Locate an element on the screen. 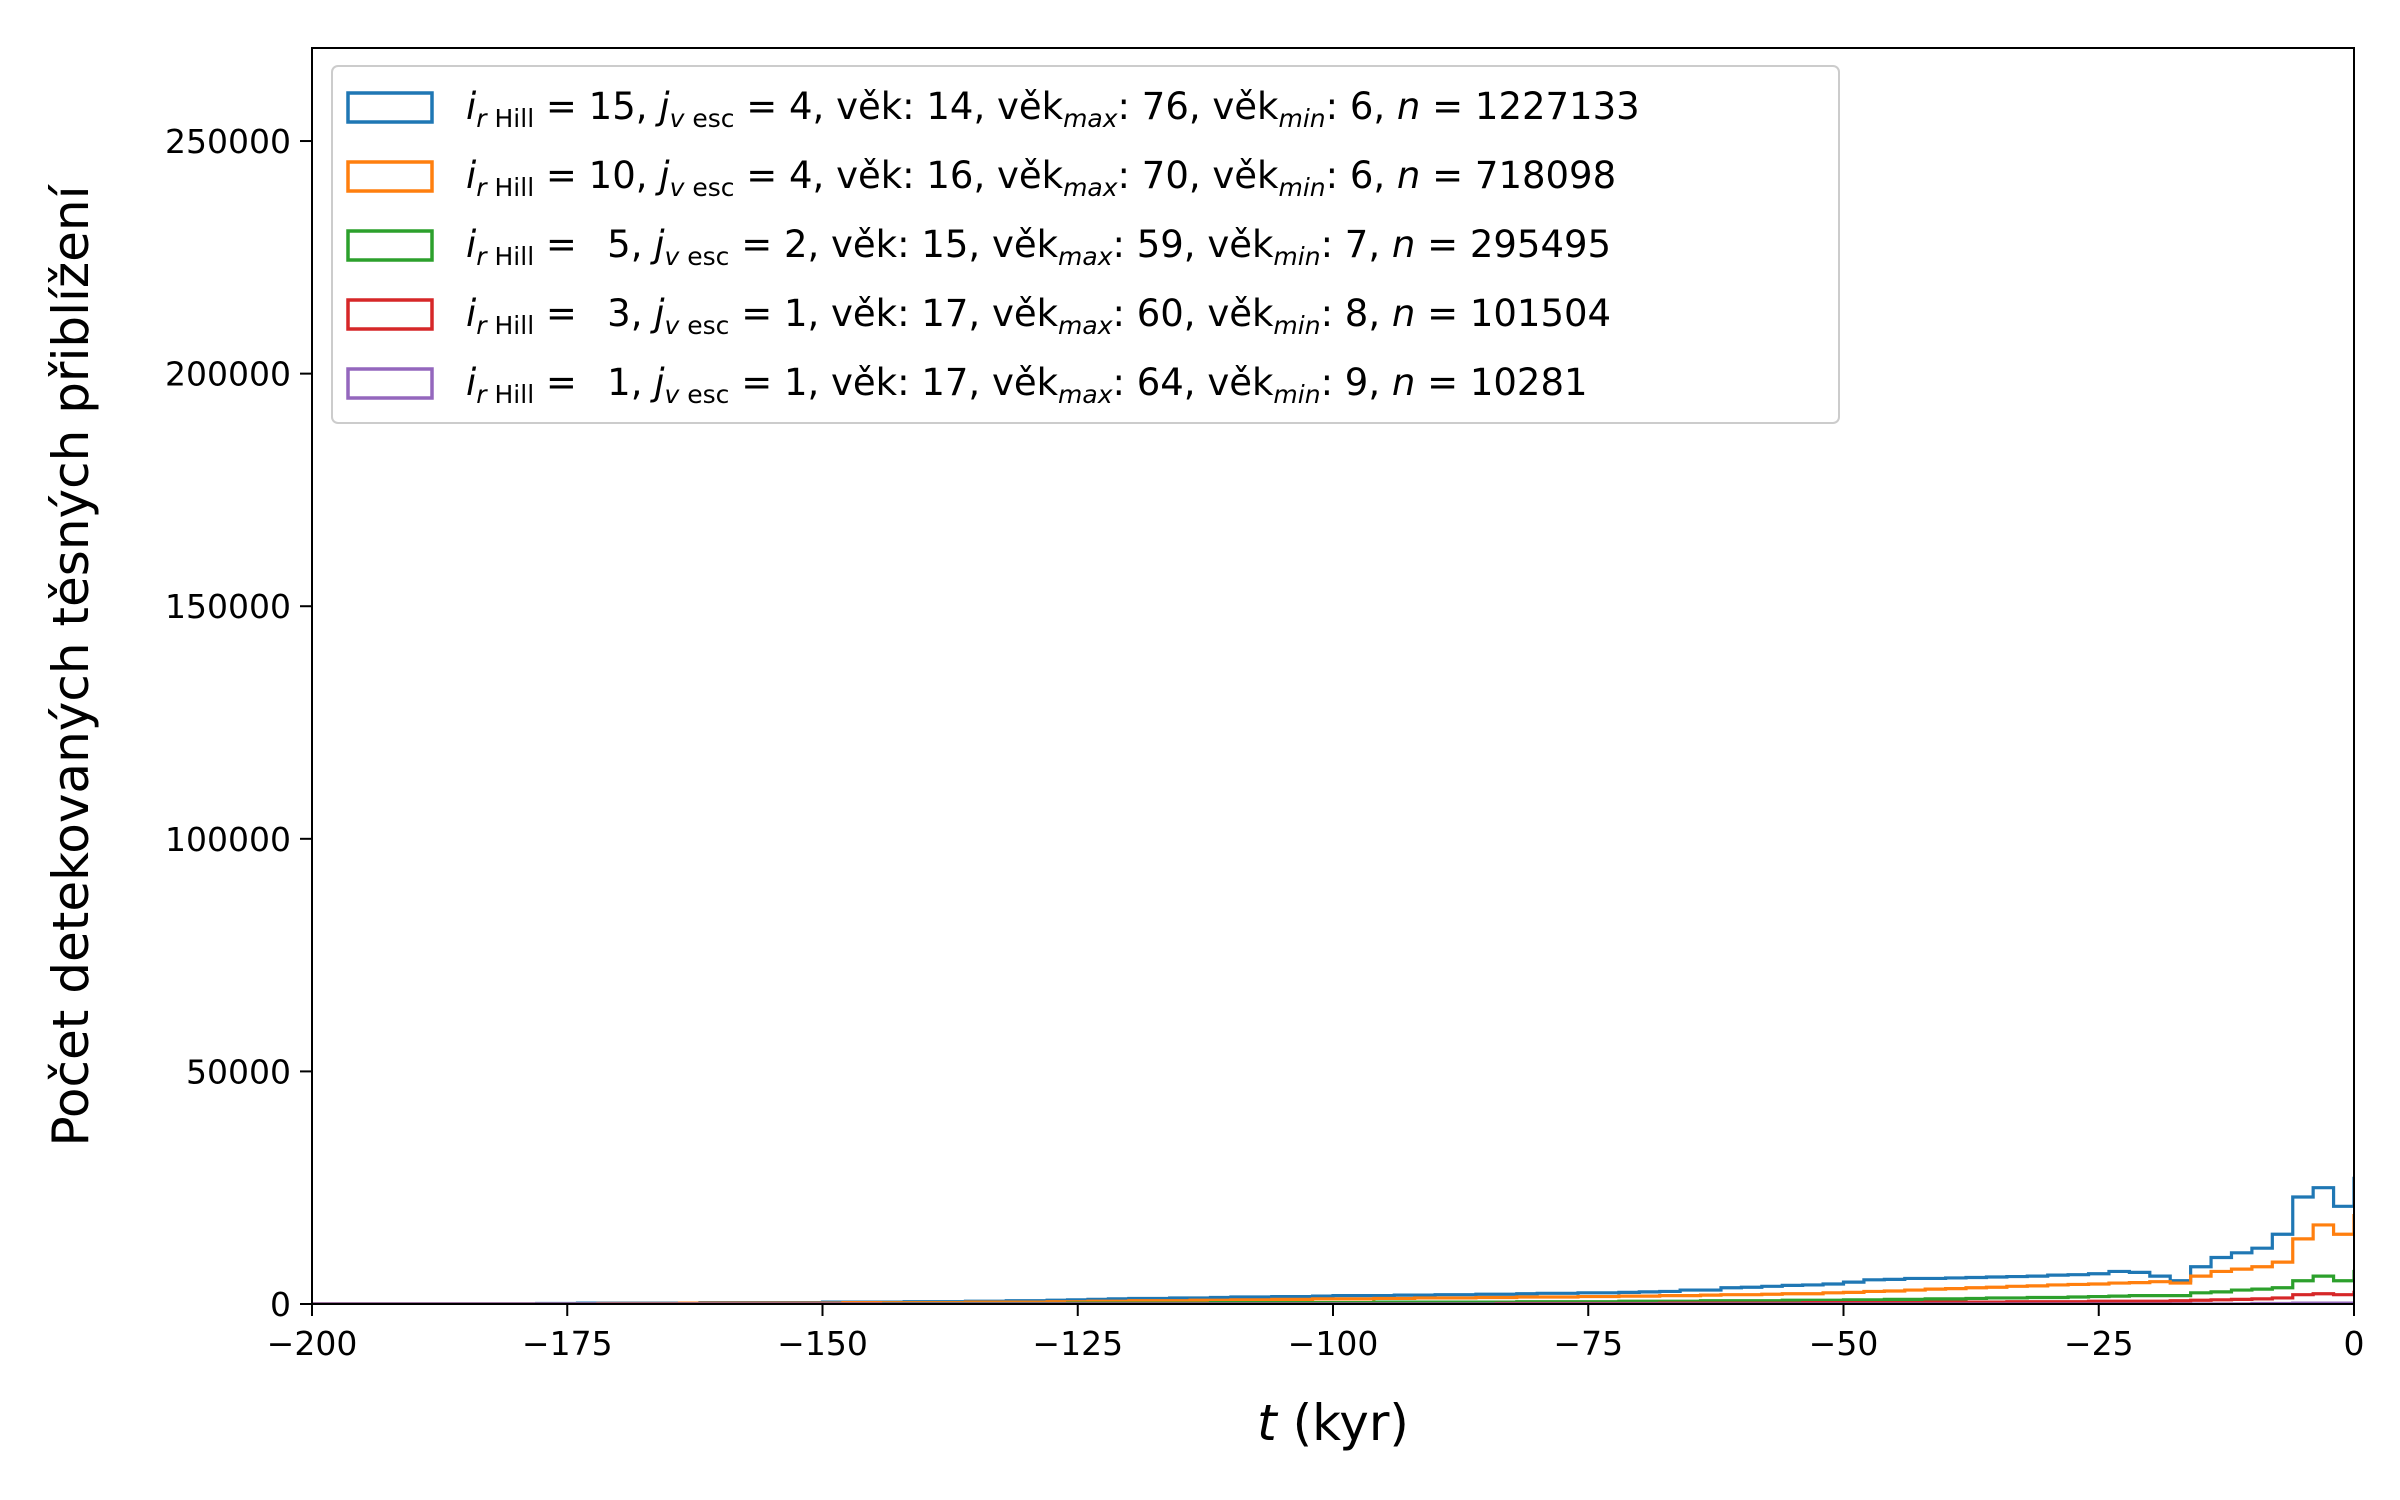 Image resolution: width=2400 pixels, height=1500 pixels. x-tick-label: −150 is located at coordinates (822, 1343).